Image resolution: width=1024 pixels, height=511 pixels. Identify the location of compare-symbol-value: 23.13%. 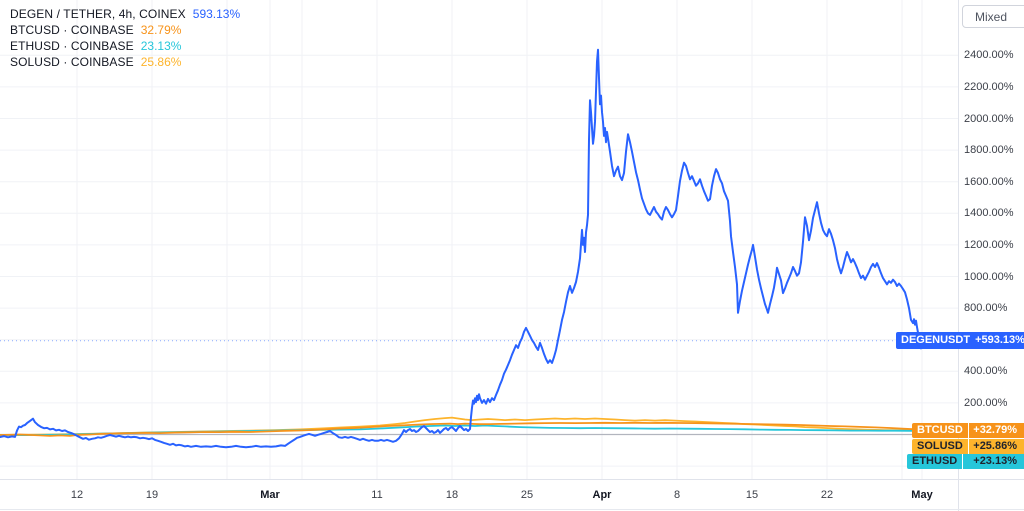
(161, 45).